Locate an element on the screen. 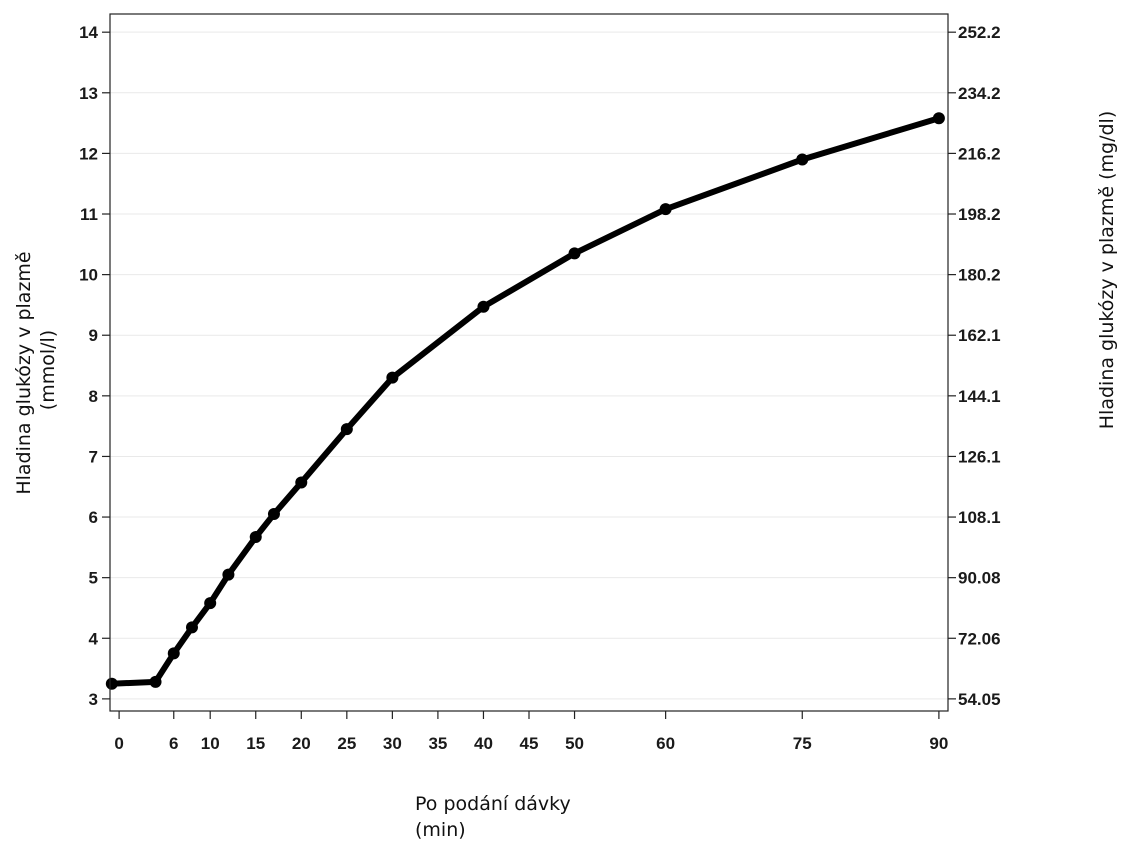  x-tick-label-4: 20 is located at coordinates (301, 743).